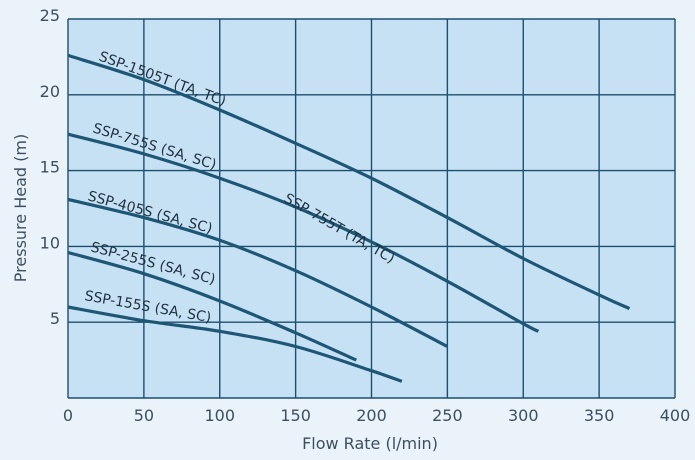  Describe the element at coordinates (68, 415) in the screenshot. I see `x-tick-label: 0` at that location.